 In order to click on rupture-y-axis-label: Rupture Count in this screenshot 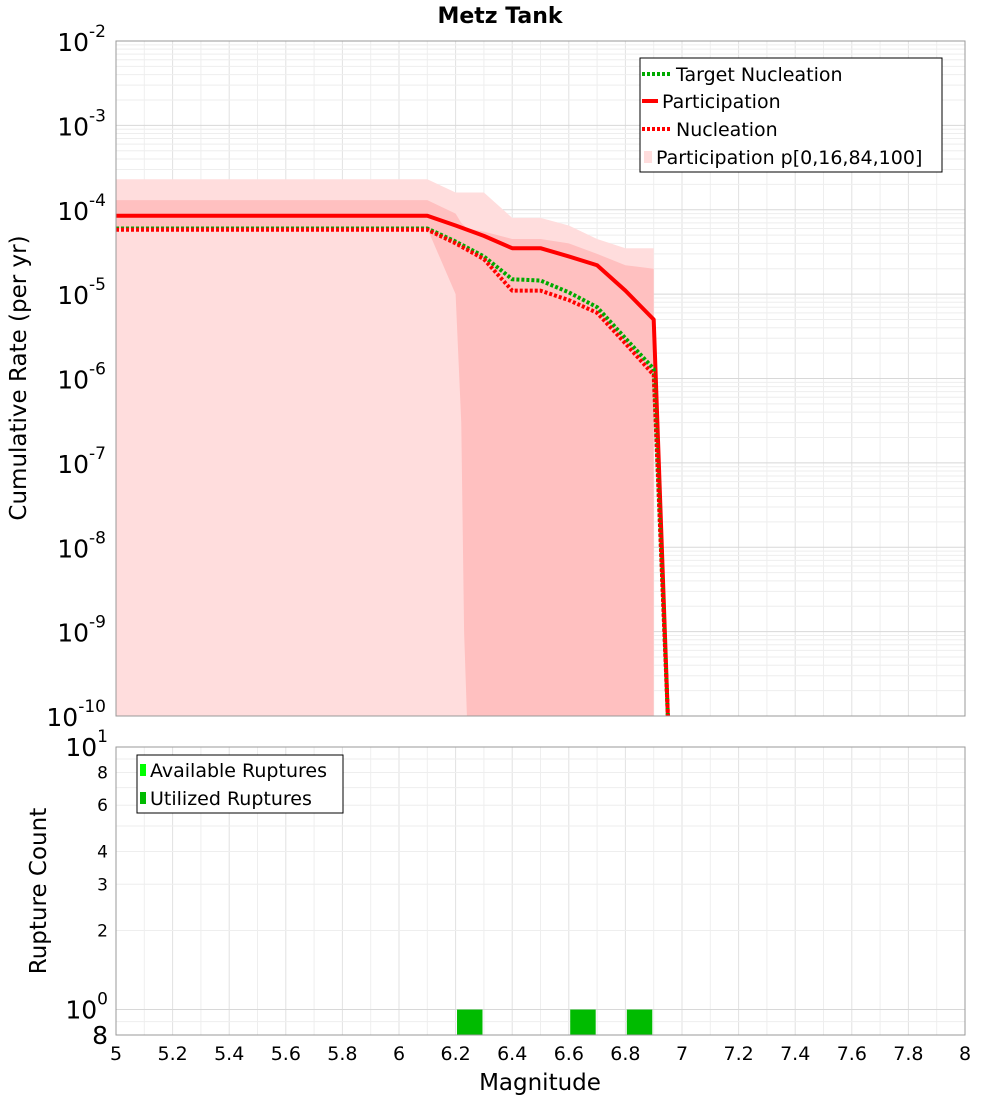, I will do `click(39, 891)`.